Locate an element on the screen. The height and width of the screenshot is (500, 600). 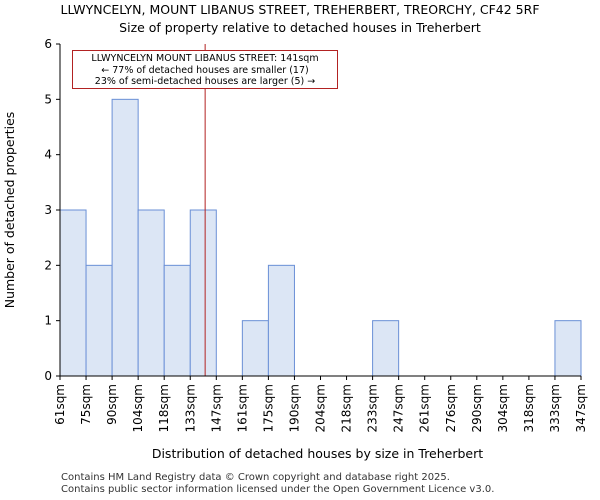
x-tick-label: 304sqm is located at coordinates (503, 408).